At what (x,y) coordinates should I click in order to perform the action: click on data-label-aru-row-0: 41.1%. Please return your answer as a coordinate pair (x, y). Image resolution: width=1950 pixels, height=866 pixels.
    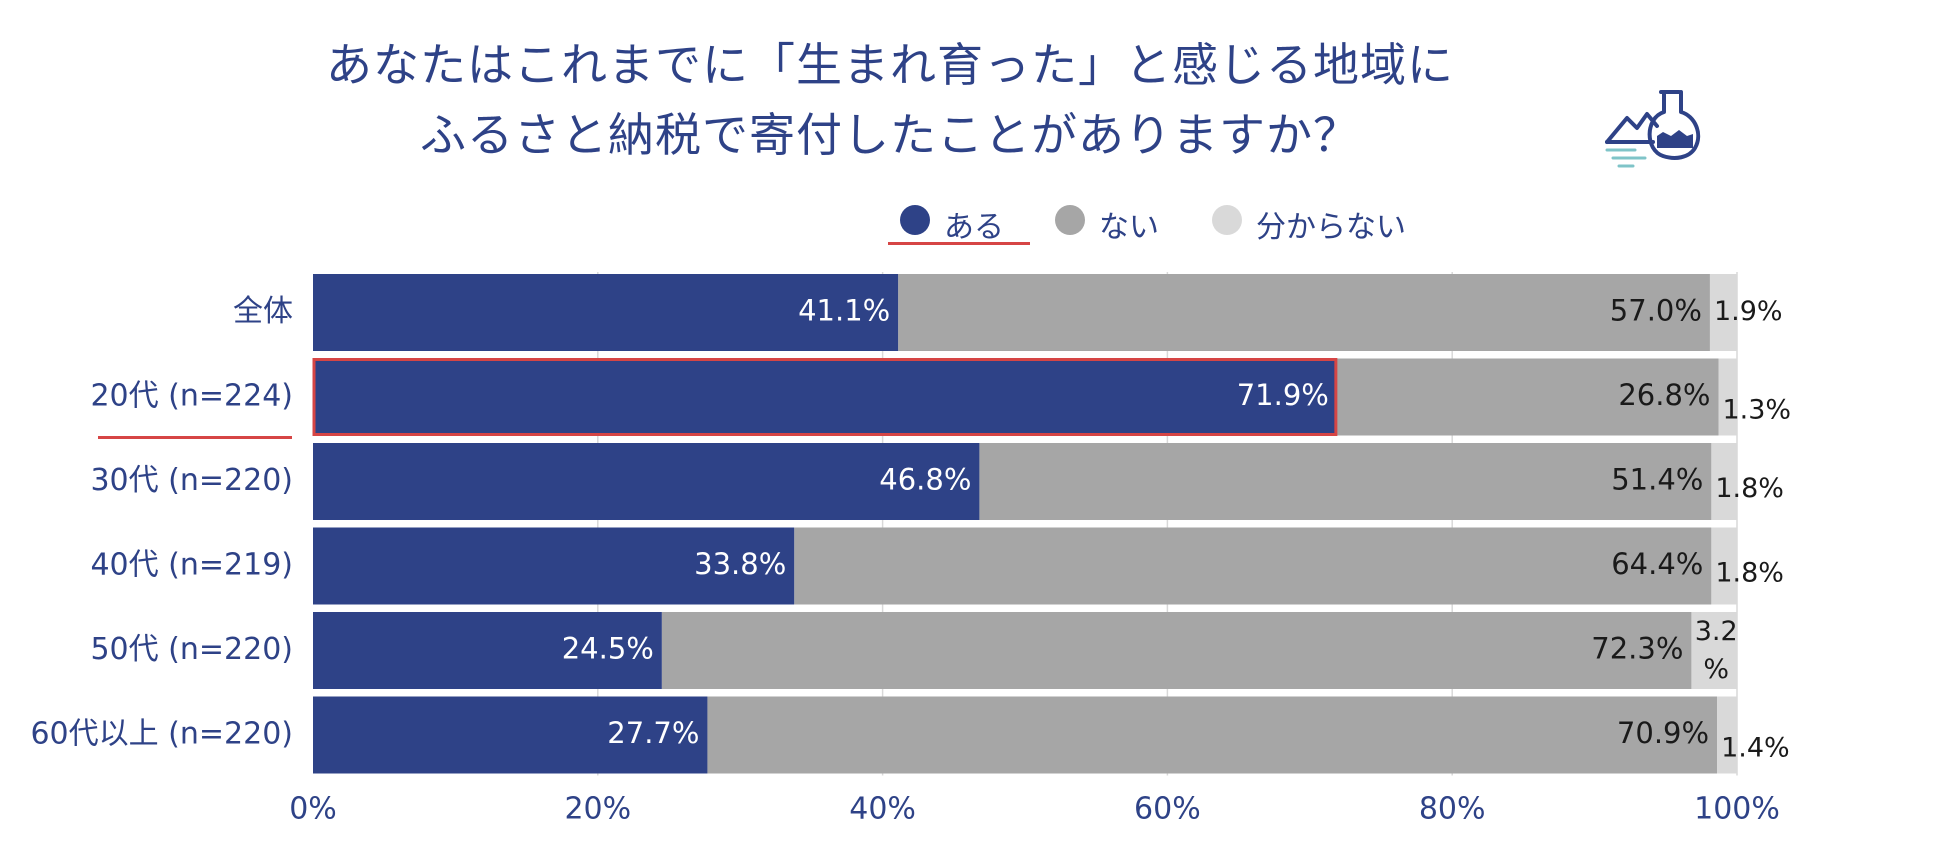
    Looking at the image, I should click on (844, 311).